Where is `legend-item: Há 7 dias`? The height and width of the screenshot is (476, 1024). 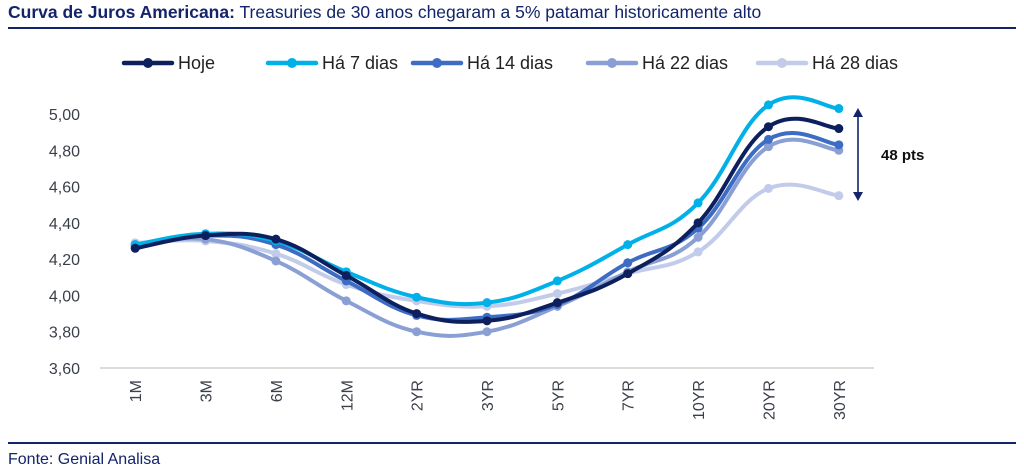 legend-item: Há 7 dias is located at coordinates (331, 63).